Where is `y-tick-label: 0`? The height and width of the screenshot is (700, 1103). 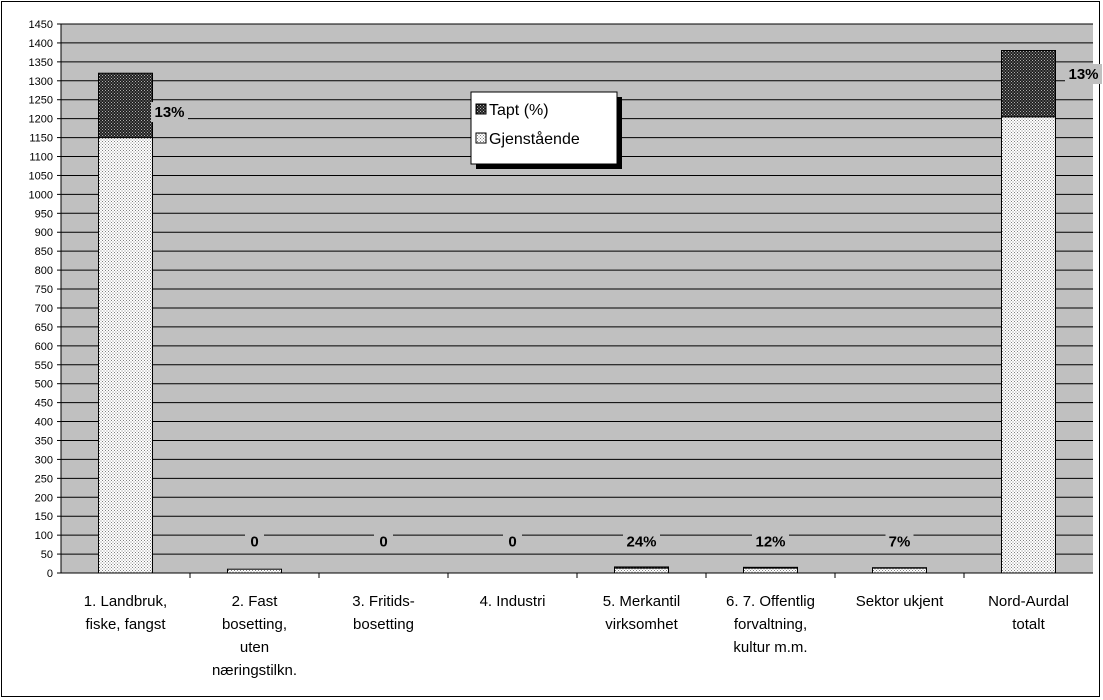 y-tick-label: 0 is located at coordinates (50, 574).